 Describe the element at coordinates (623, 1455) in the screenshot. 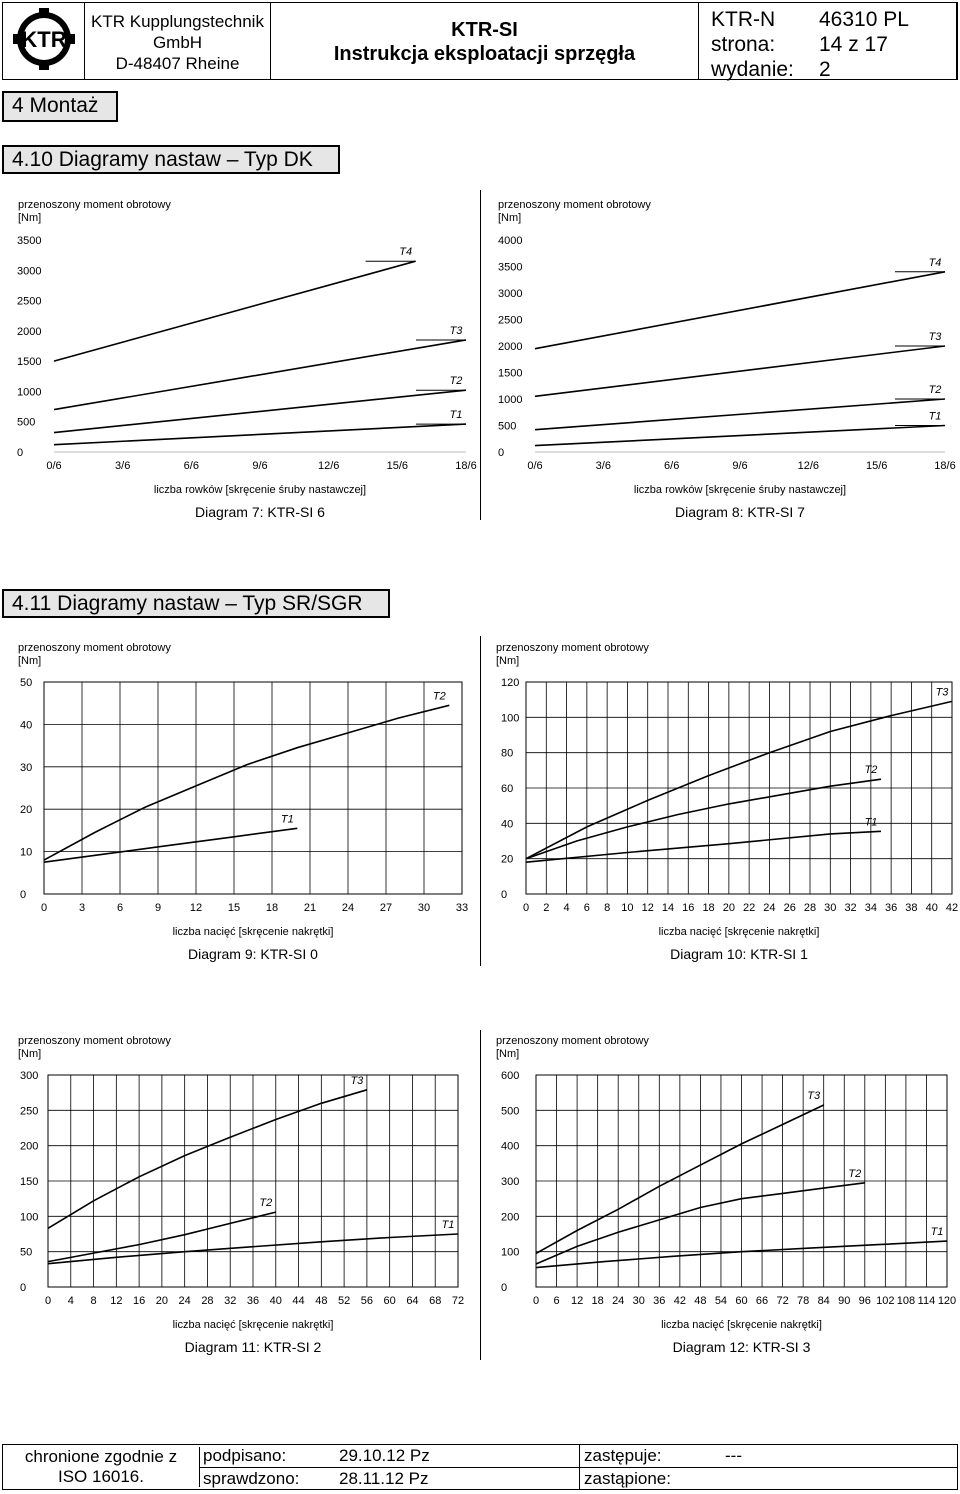

I see `replaces-label: zastępuje:` at that location.